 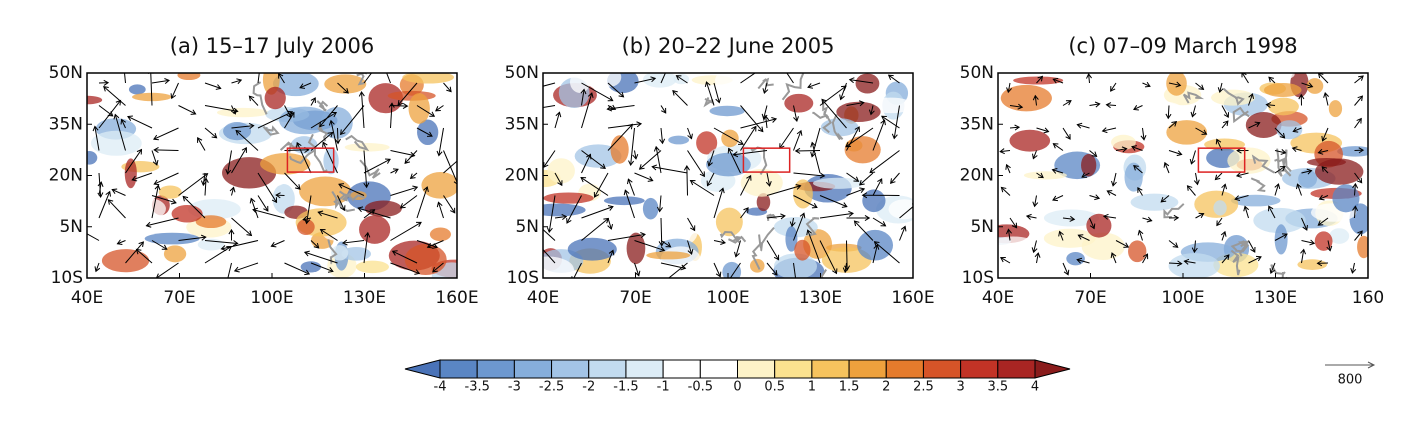 I want to click on x-tick-label: 130E, so click(x=1275, y=298).